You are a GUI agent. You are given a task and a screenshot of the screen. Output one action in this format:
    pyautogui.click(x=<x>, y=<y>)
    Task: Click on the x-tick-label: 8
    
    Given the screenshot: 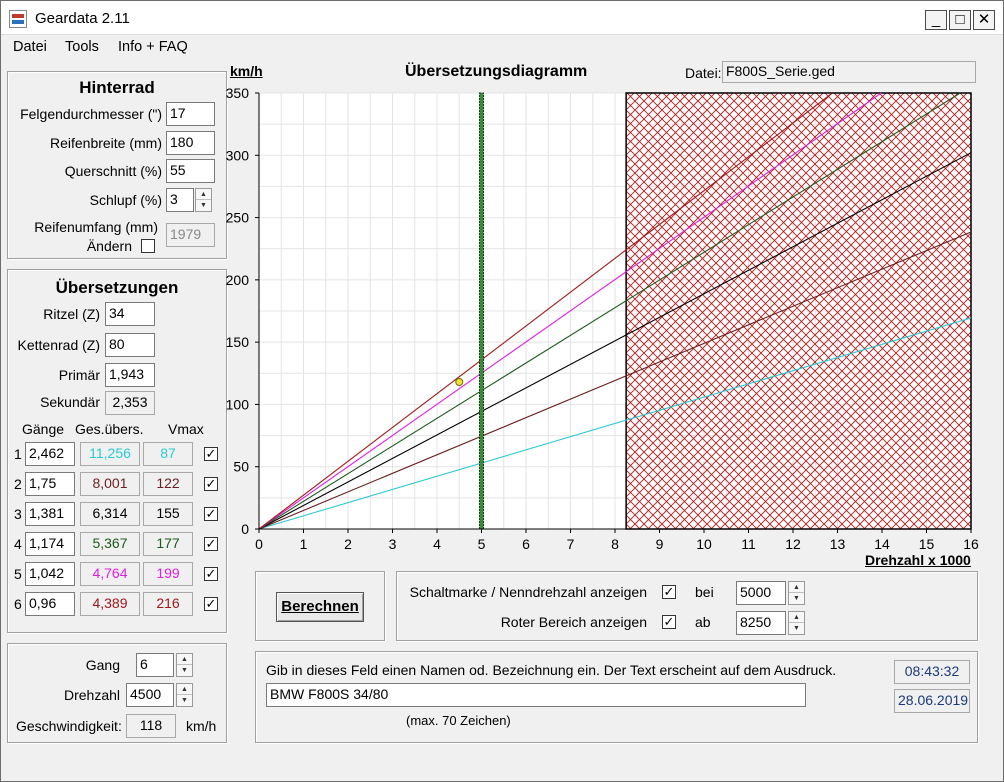 What is the action you would take?
    pyautogui.click(x=615, y=544)
    